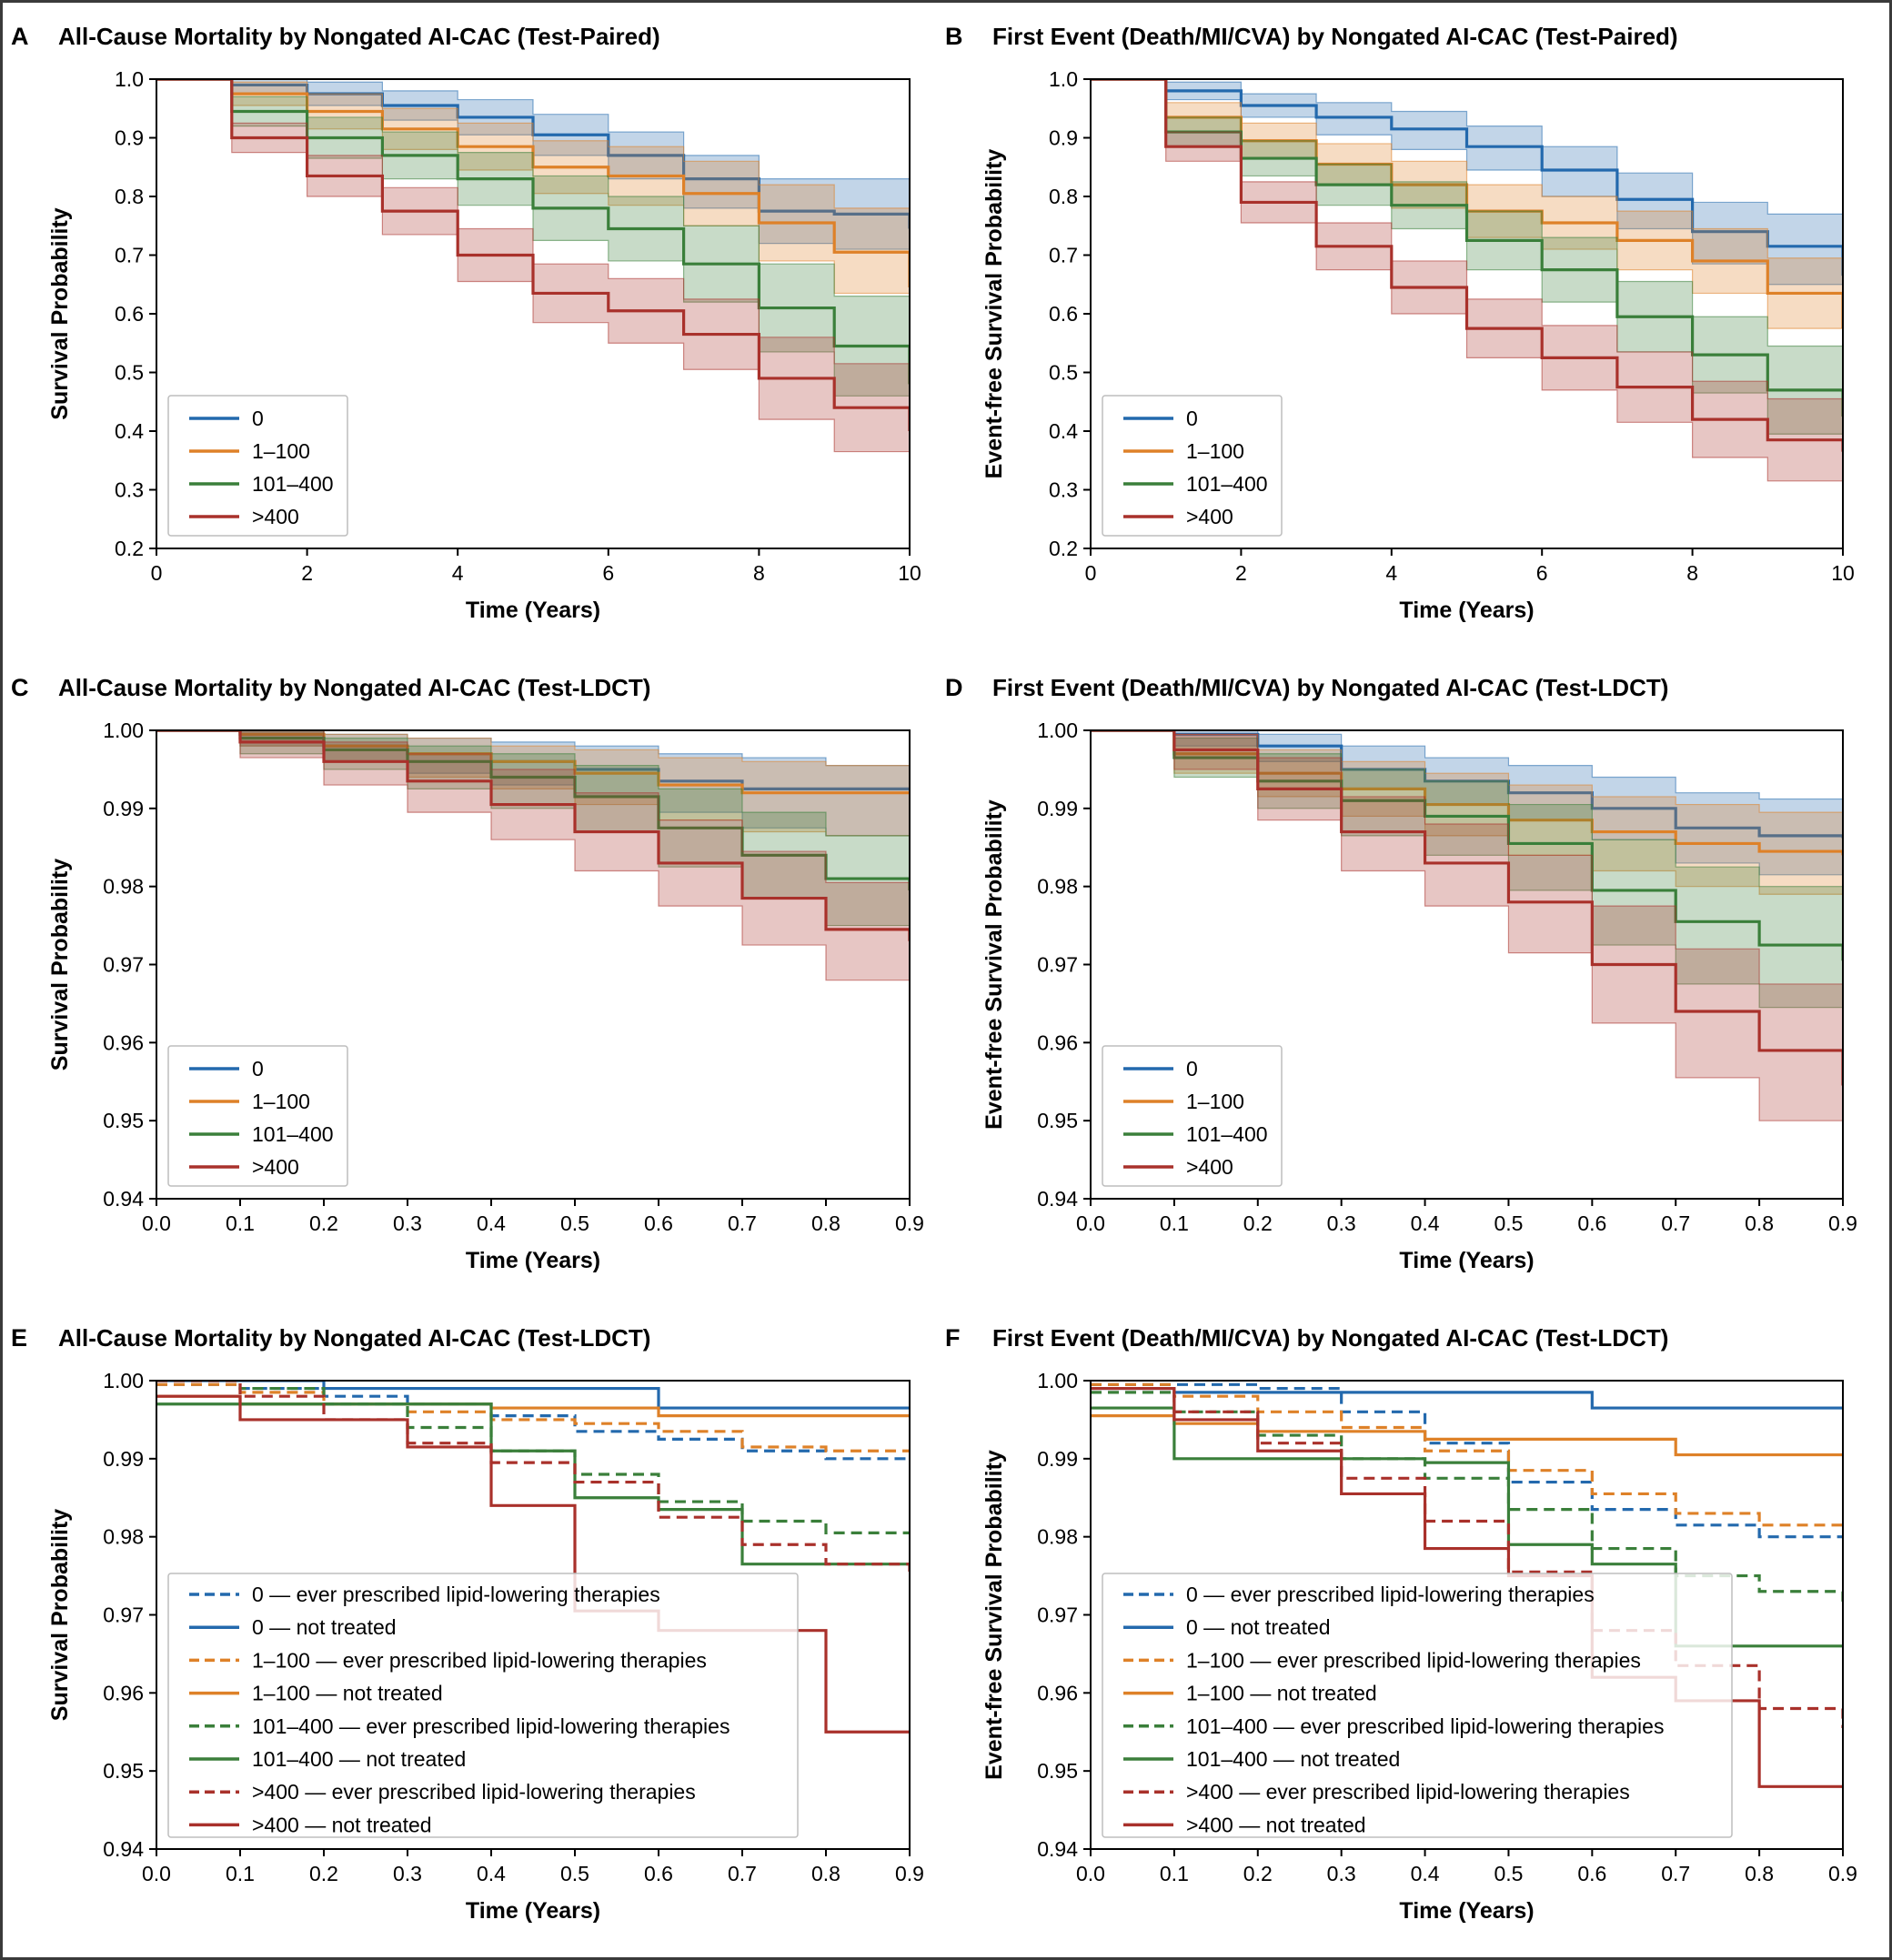 Image resolution: width=1892 pixels, height=1960 pixels. What do you see at coordinates (1057, 1849) in the screenshot?
I see `y-tick-label: 0.94` at bounding box center [1057, 1849].